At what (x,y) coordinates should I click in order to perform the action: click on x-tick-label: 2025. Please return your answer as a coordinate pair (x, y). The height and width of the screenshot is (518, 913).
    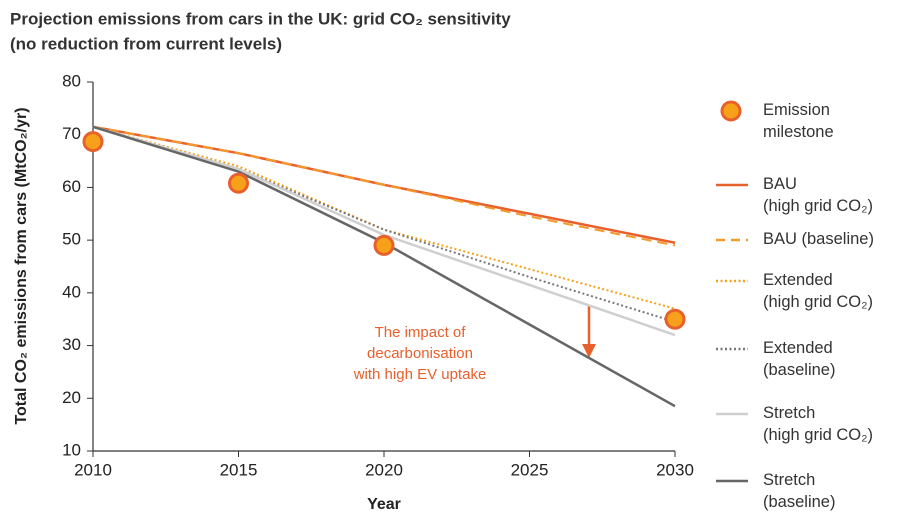
    Looking at the image, I should click on (530, 469).